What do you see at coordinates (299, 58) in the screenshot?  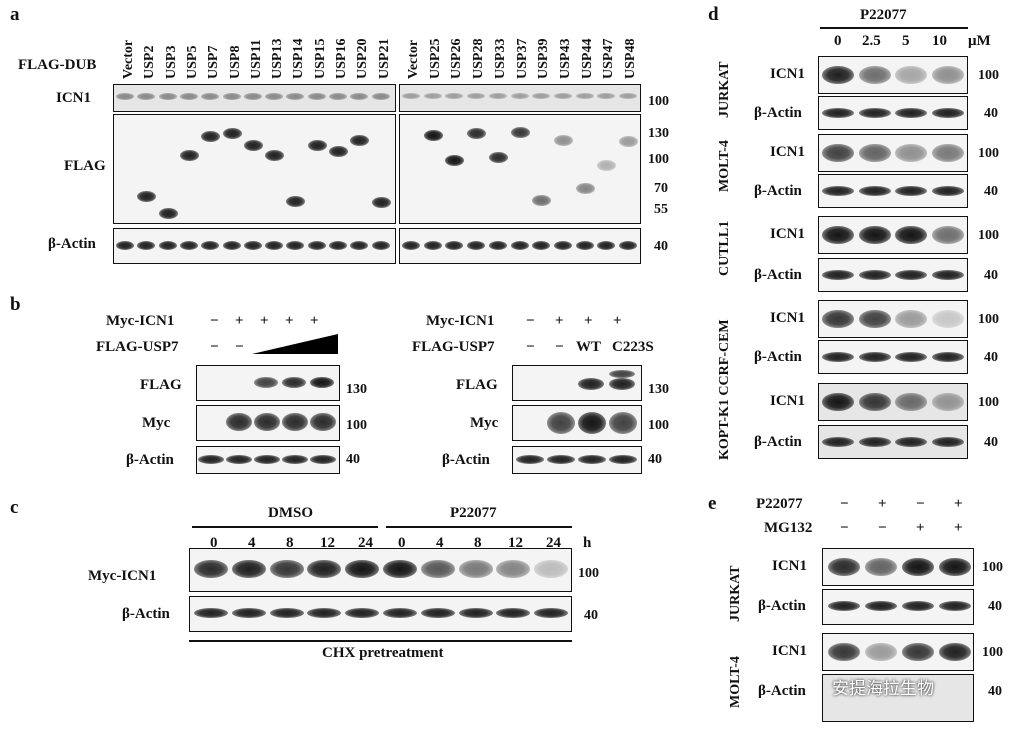 I see `lane-label-left: USP14` at bounding box center [299, 58].